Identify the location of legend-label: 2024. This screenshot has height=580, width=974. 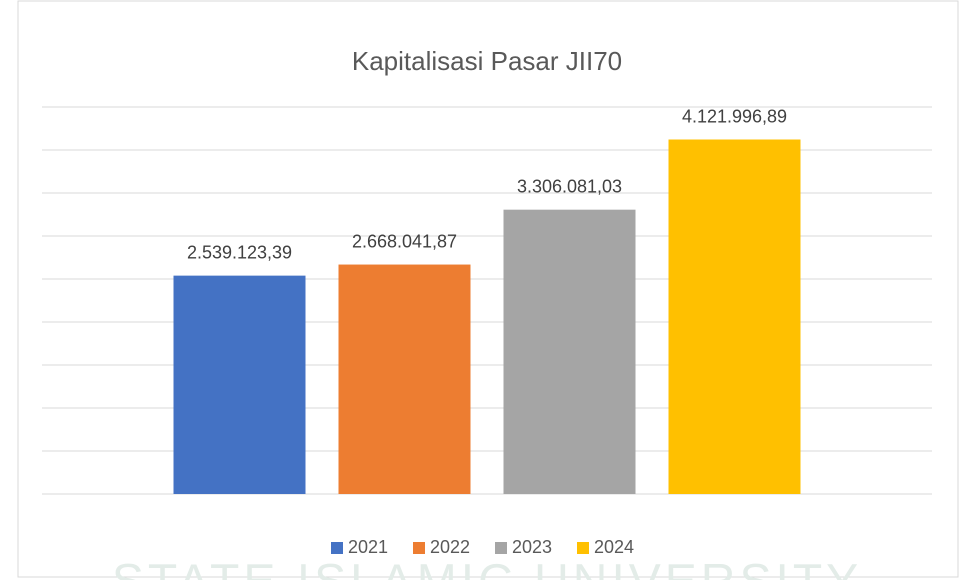
(614, 547).